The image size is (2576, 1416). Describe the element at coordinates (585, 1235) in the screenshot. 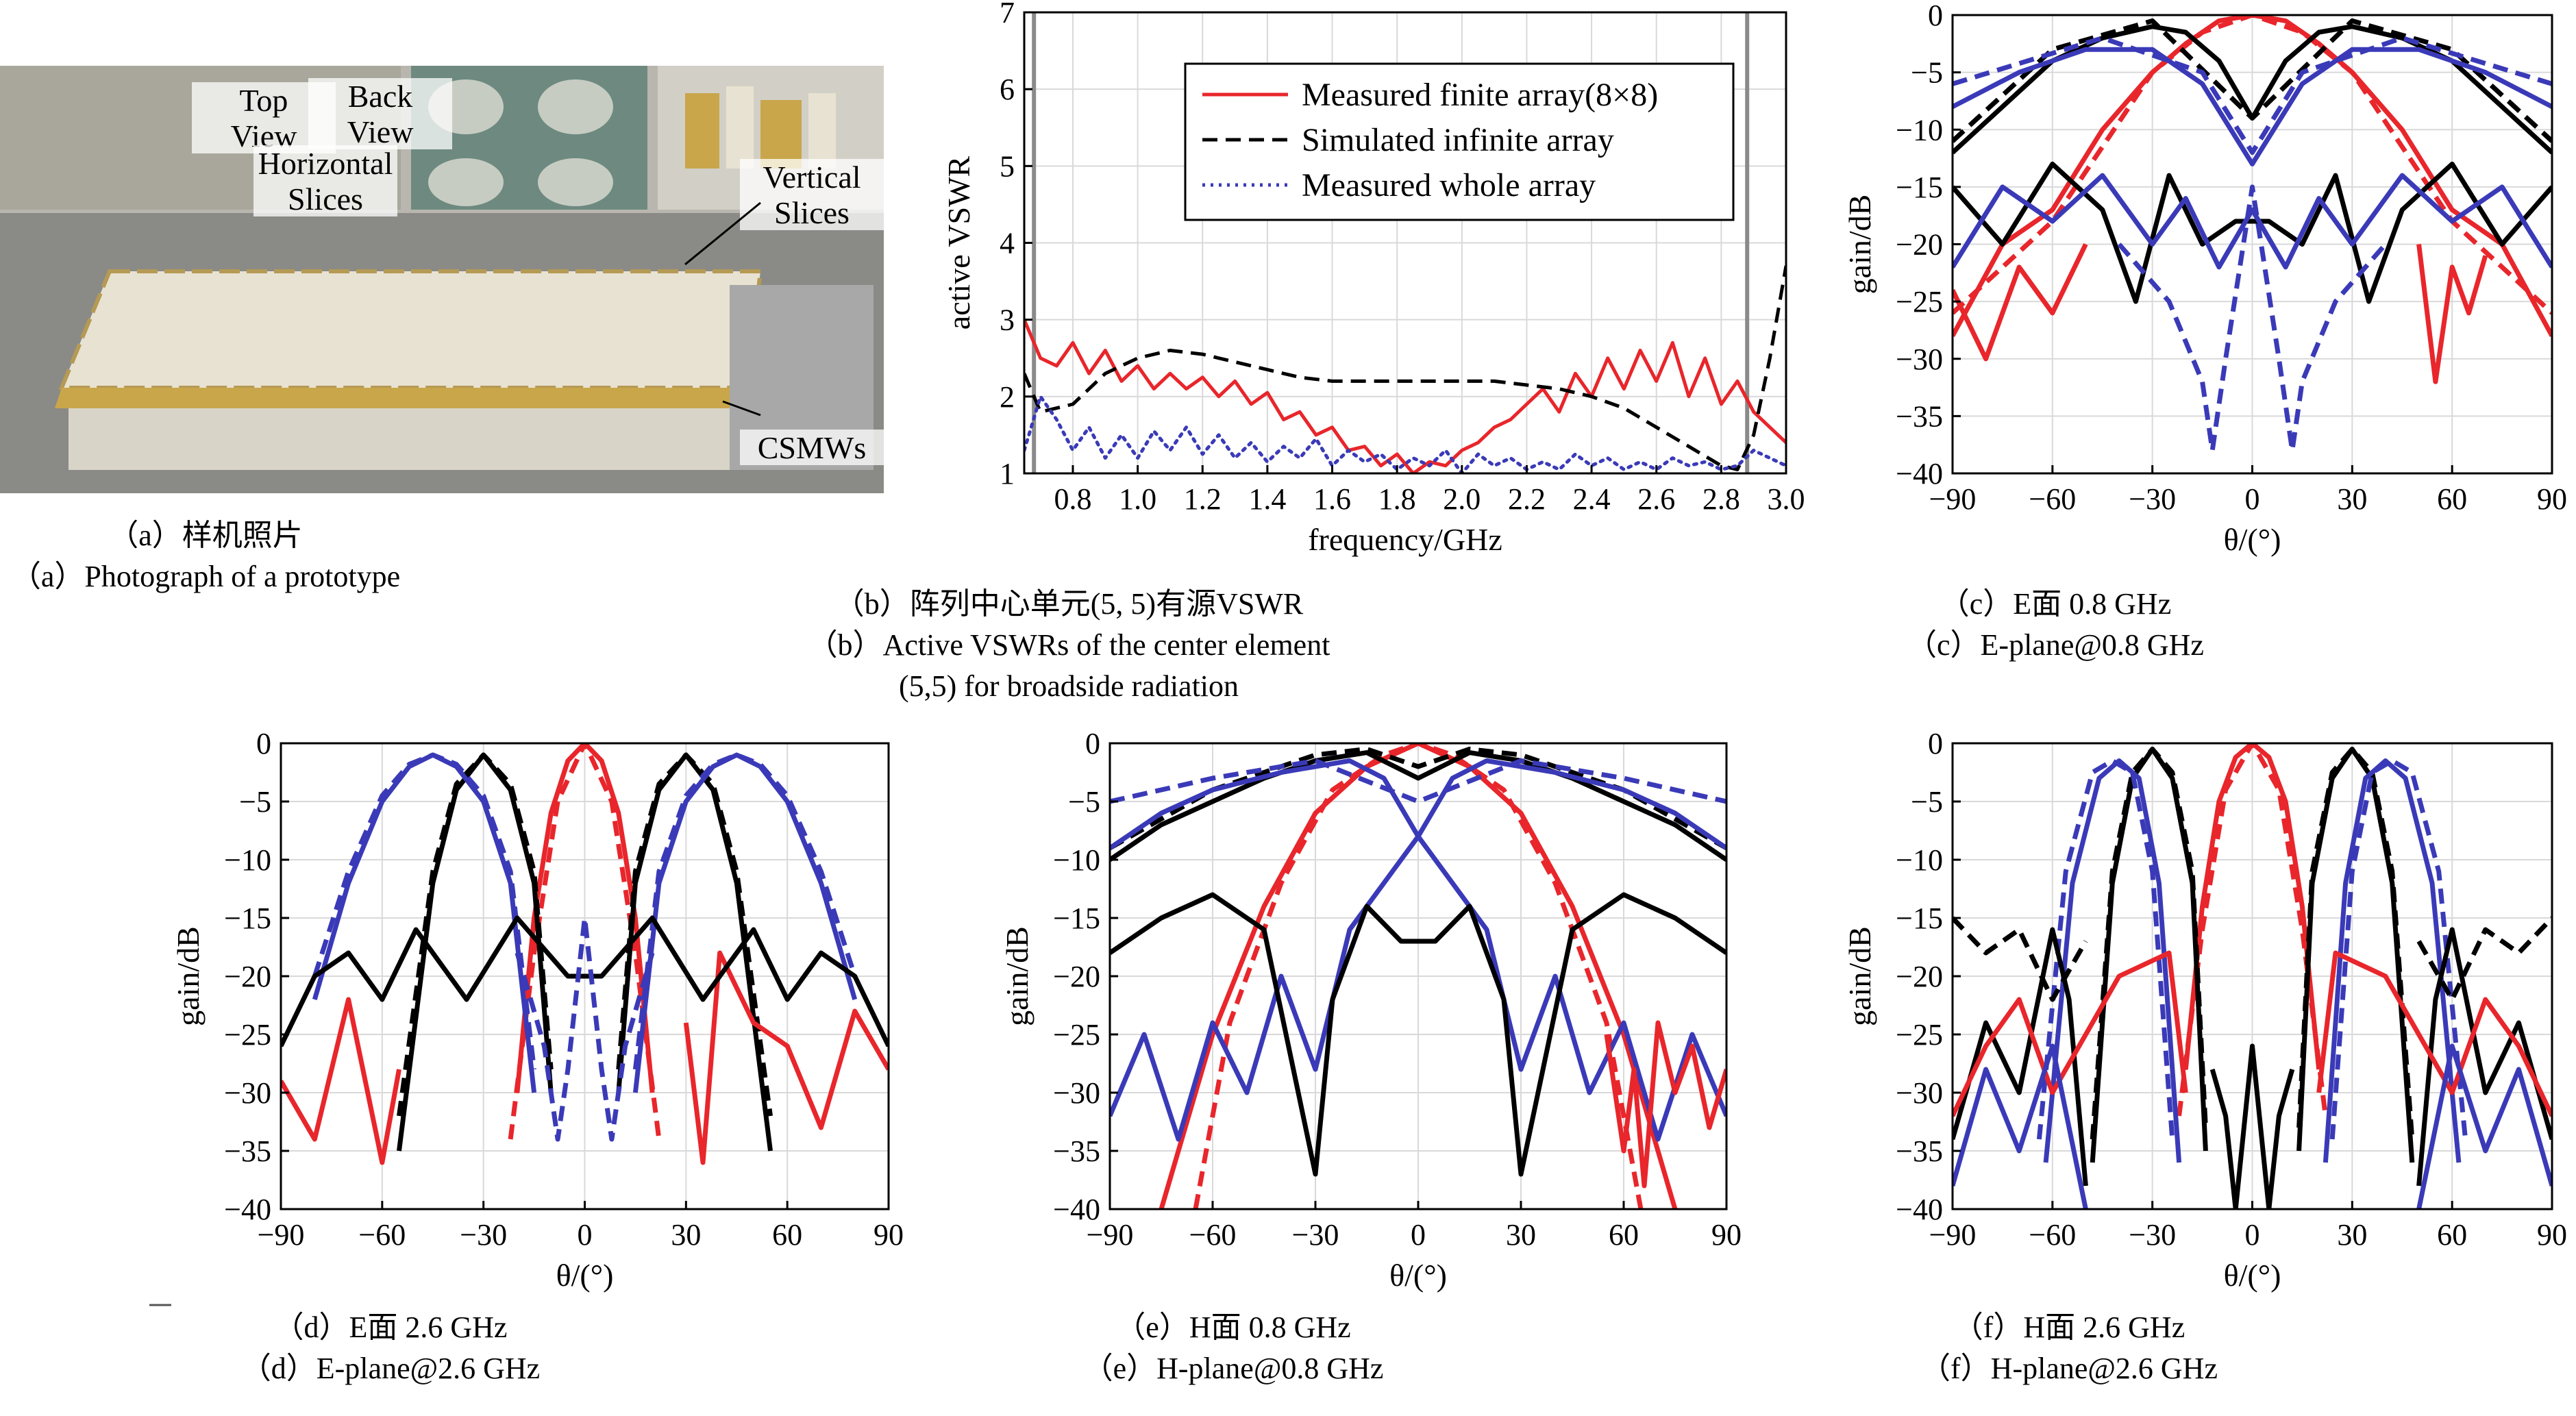

I see `x-tick-label: 0` at that location.